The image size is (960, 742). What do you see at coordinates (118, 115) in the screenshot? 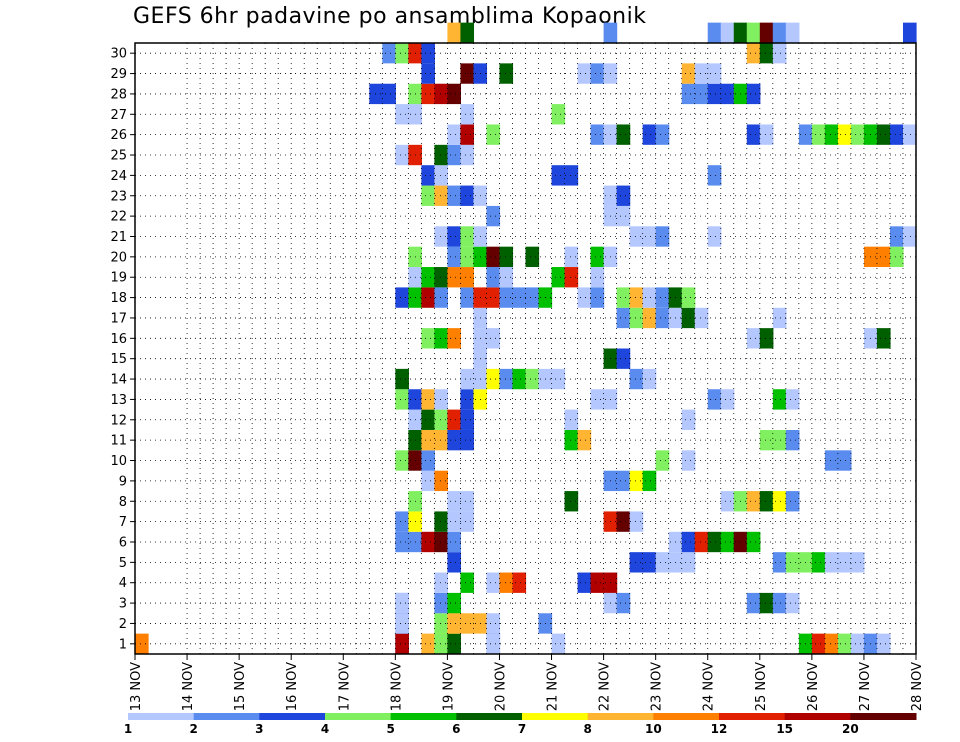
I see `y-tick-label: 27` at bounding box center [118, 115].